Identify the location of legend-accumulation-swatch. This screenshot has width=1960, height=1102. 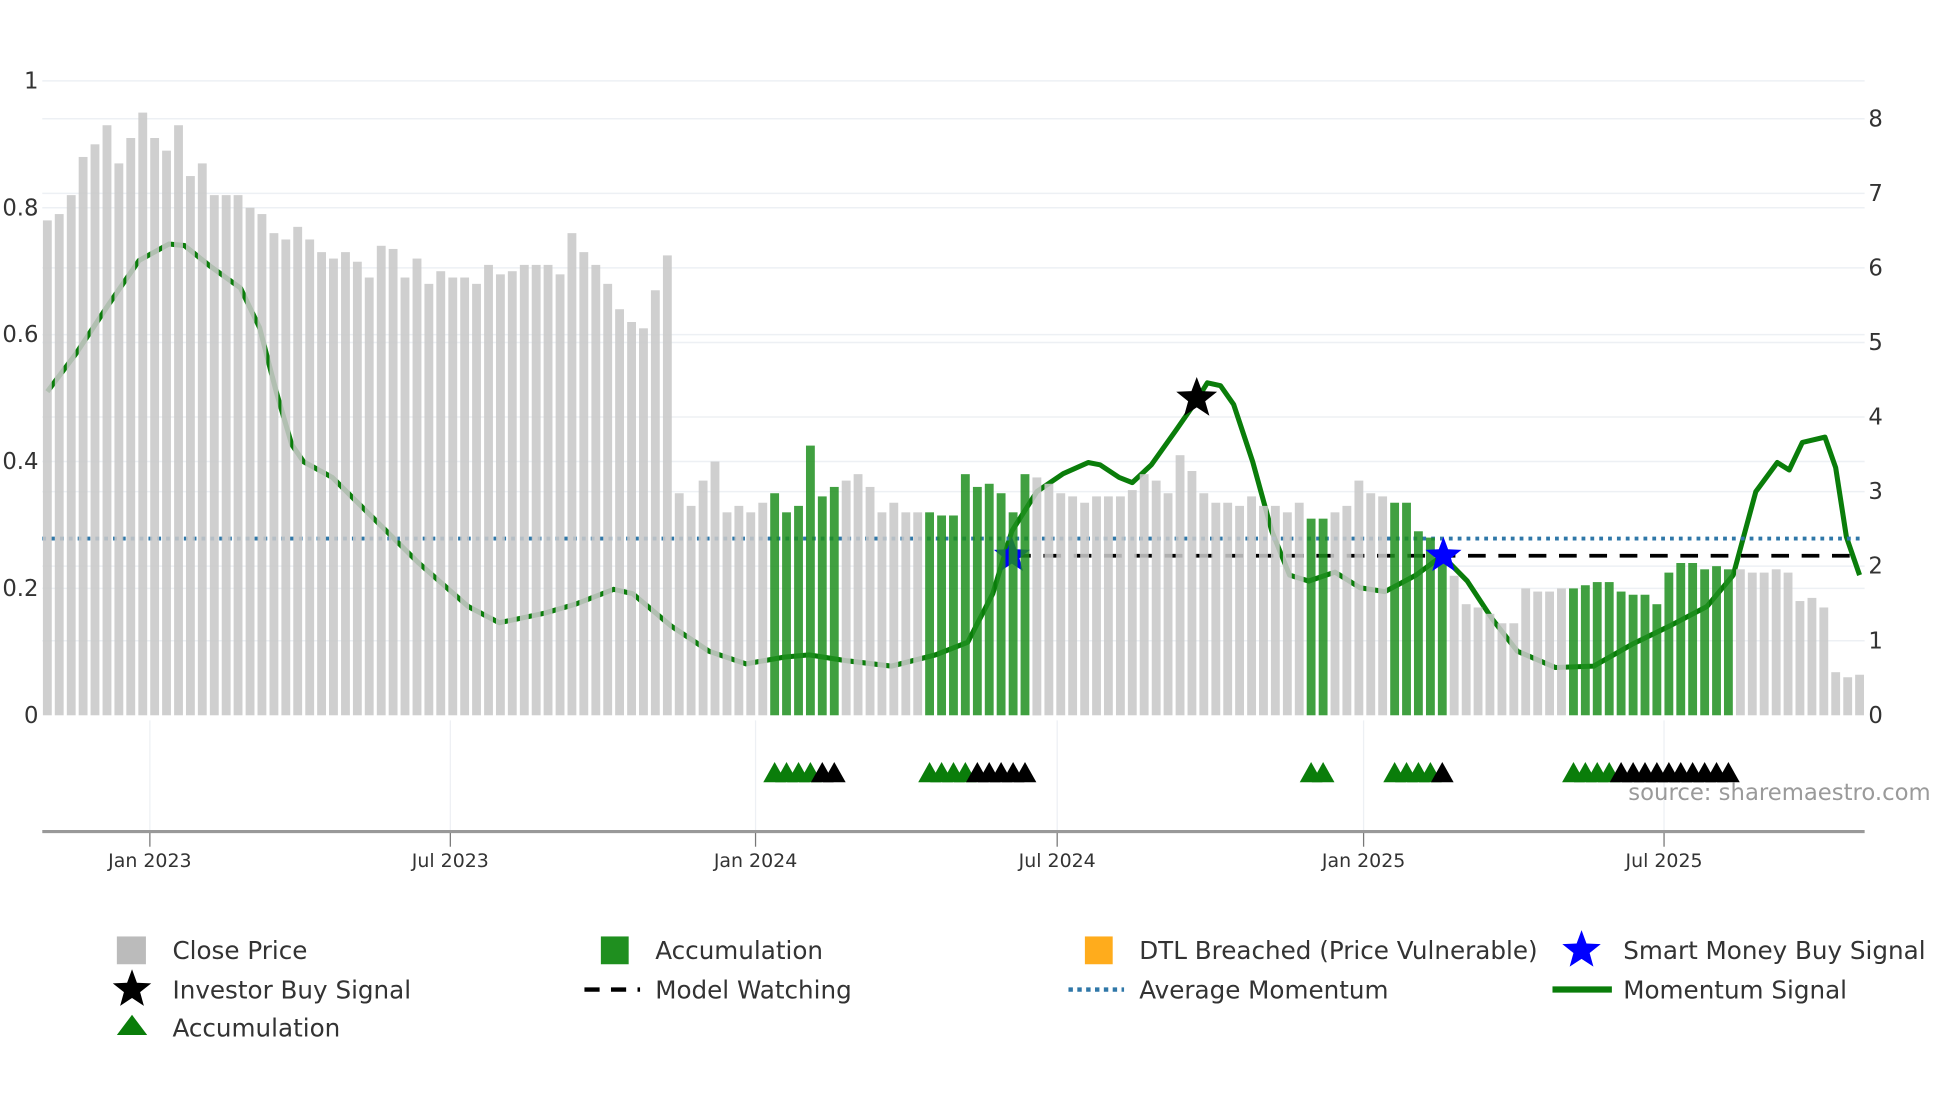
(614, 950).